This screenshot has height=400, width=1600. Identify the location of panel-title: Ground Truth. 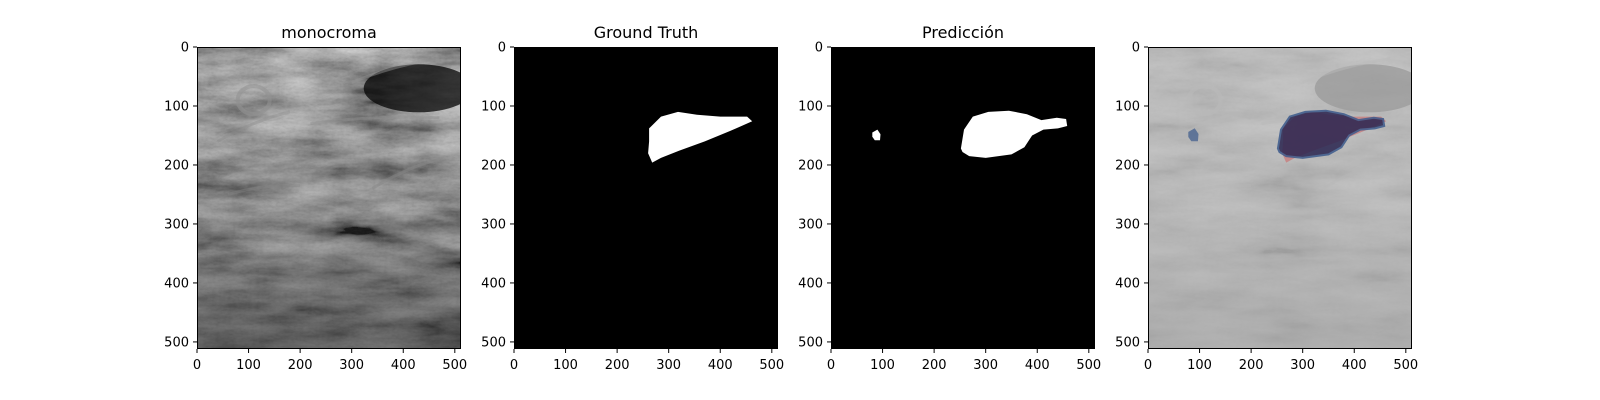
(646, 32).